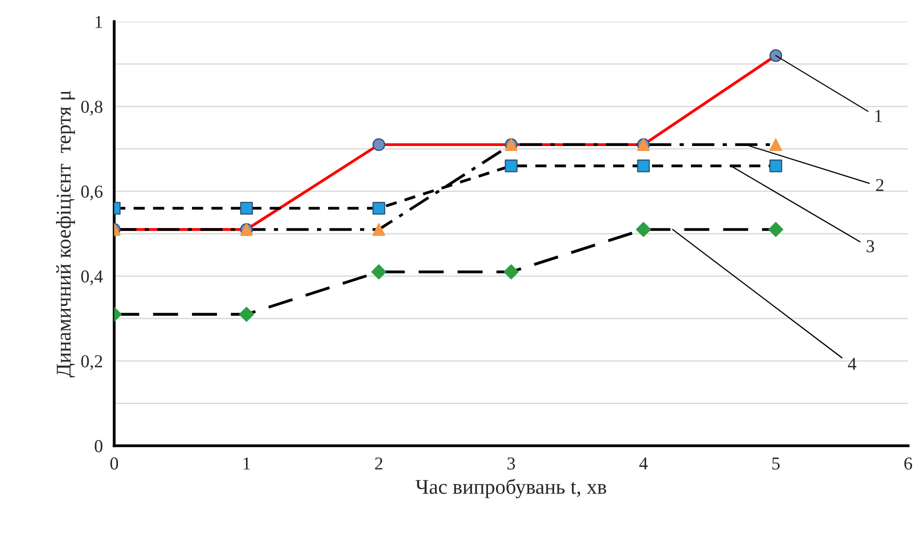 The width and height of the screenshot is (921, 541). What do you see at coordinates (908, 463) in the screenshot?
I see `x-tick-label: 6` at bounding box center [908, 463].